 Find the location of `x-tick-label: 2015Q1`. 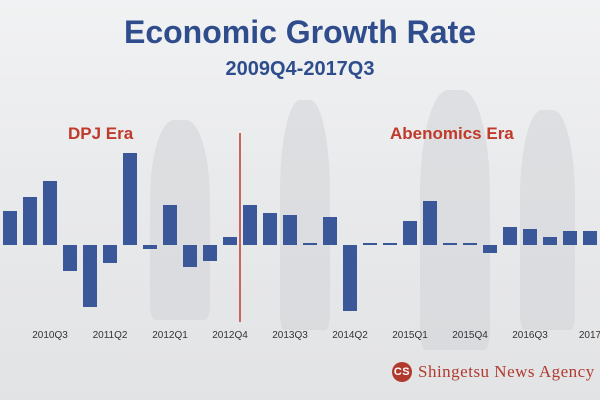

x-tick-label: 2015Q1 is located at coordinates (410, 335).